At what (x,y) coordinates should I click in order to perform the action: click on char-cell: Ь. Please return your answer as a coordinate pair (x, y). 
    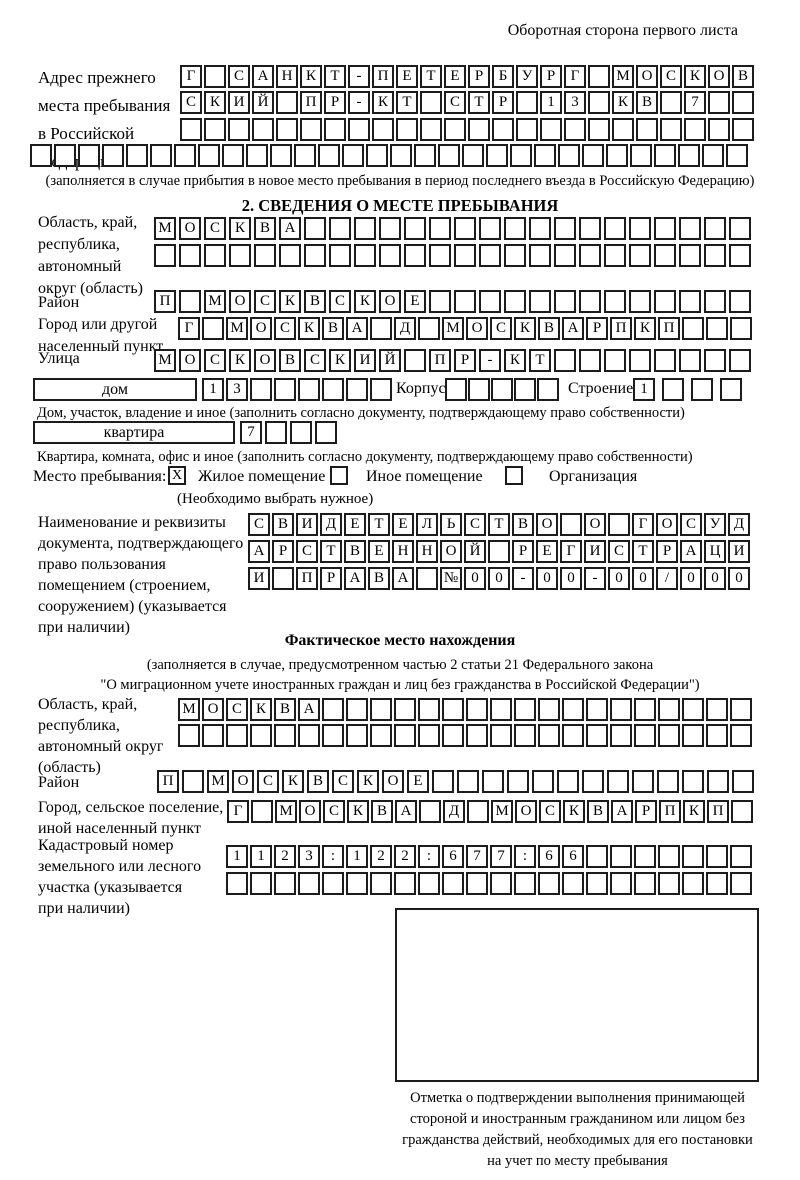
    Looking at the image, I should click on (451, 524).